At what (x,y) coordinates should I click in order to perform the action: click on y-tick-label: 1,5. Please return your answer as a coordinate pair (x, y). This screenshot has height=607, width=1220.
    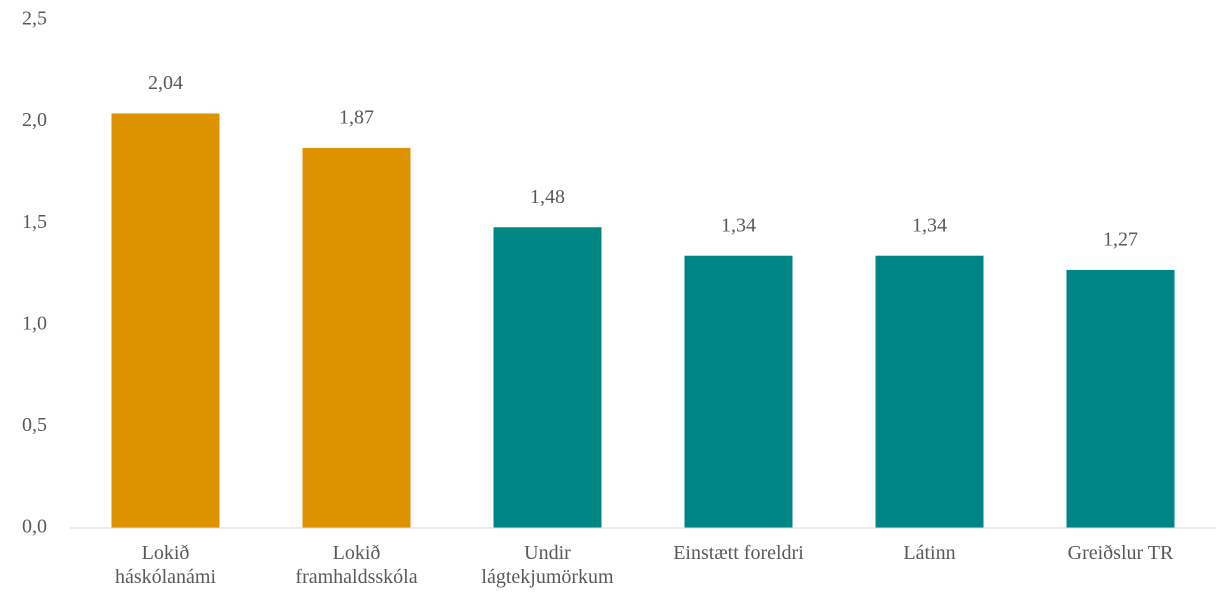
    Looking at the image, I should click on (34, 222).